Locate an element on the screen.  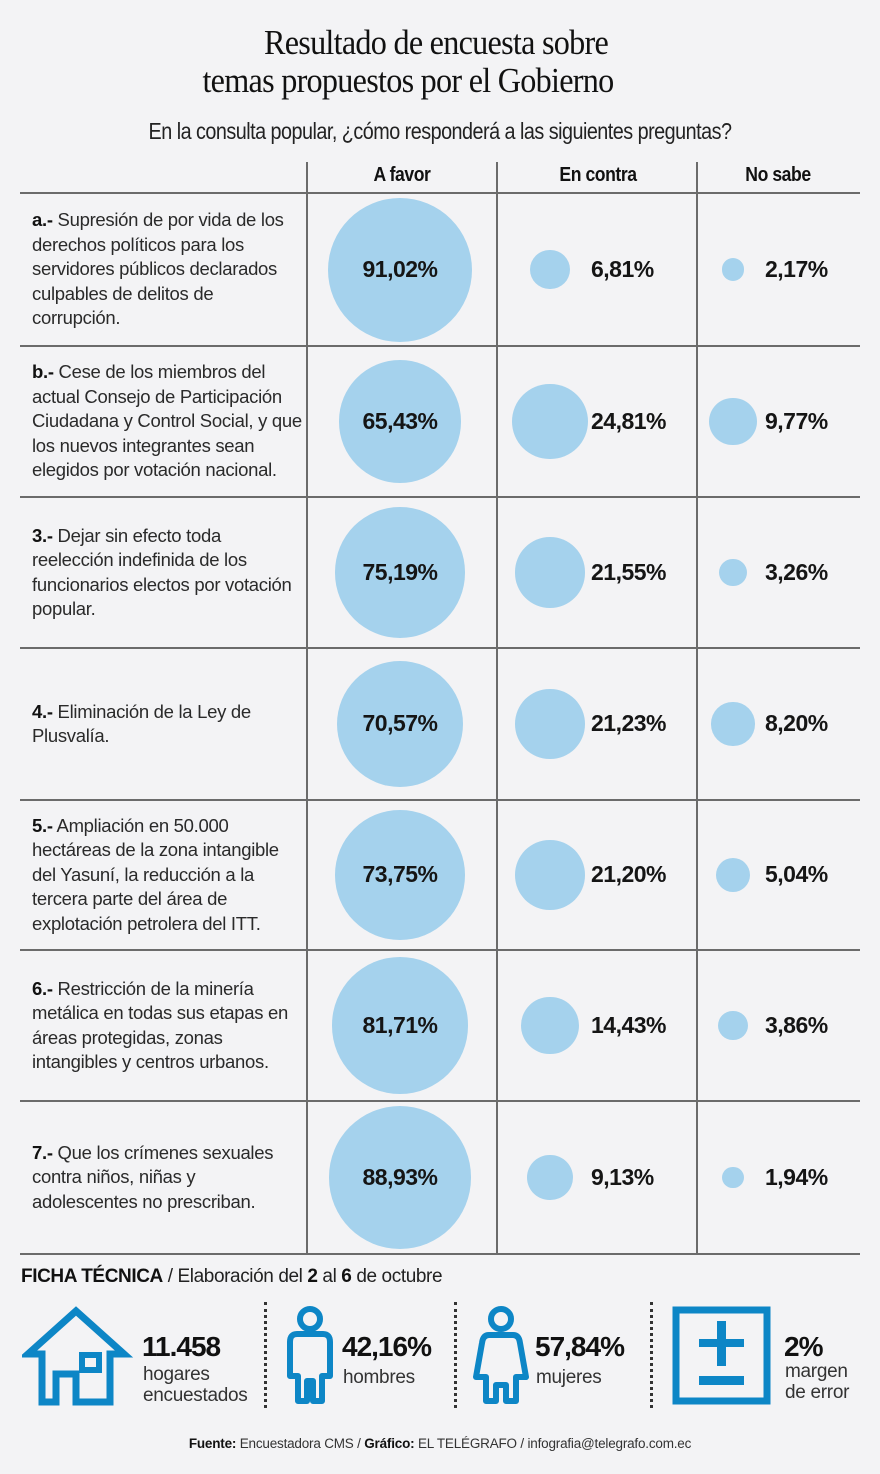
value-a-favor: 65,43% is located at coordinates (400, 420).